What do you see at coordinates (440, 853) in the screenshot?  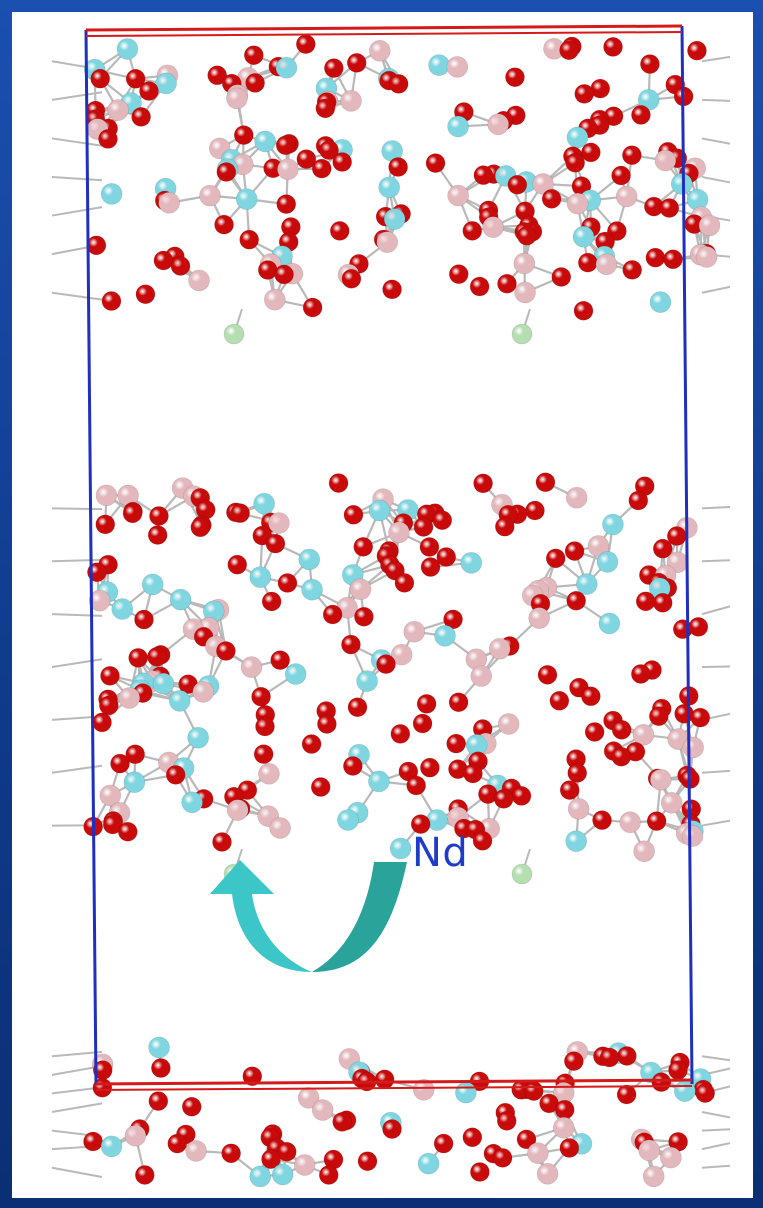 I see `nd-label: Nd` at bounding box center [440, 853].